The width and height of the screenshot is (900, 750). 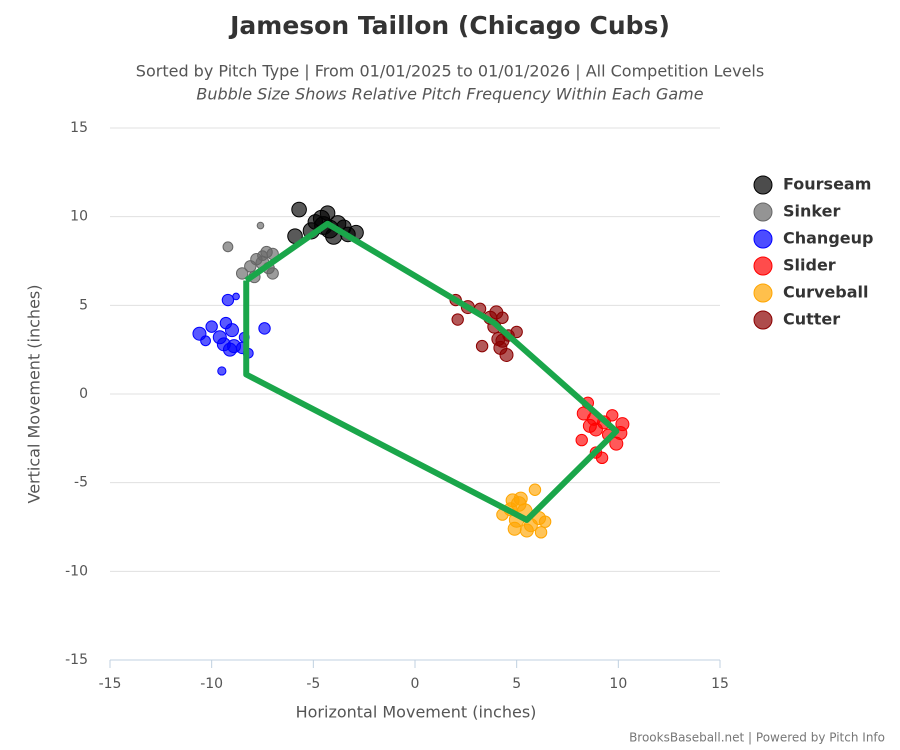 I want to click on x-tick-label: -15, so click(x=110, y=684).